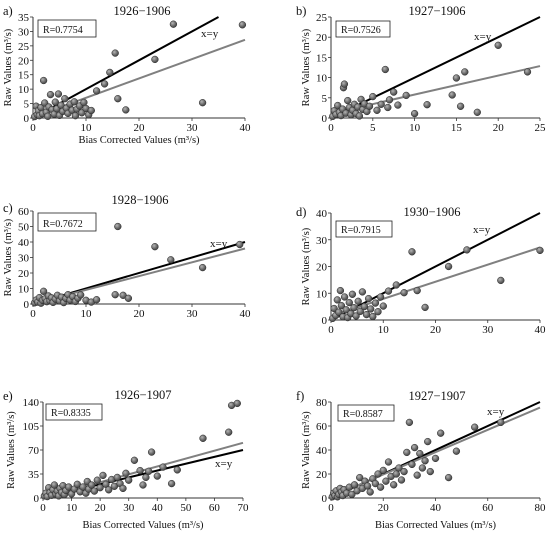  What do you see at coordinates (244, 508) in the screenshot?
I see `x-tick-label: 70` at bounding box center [244, 508].